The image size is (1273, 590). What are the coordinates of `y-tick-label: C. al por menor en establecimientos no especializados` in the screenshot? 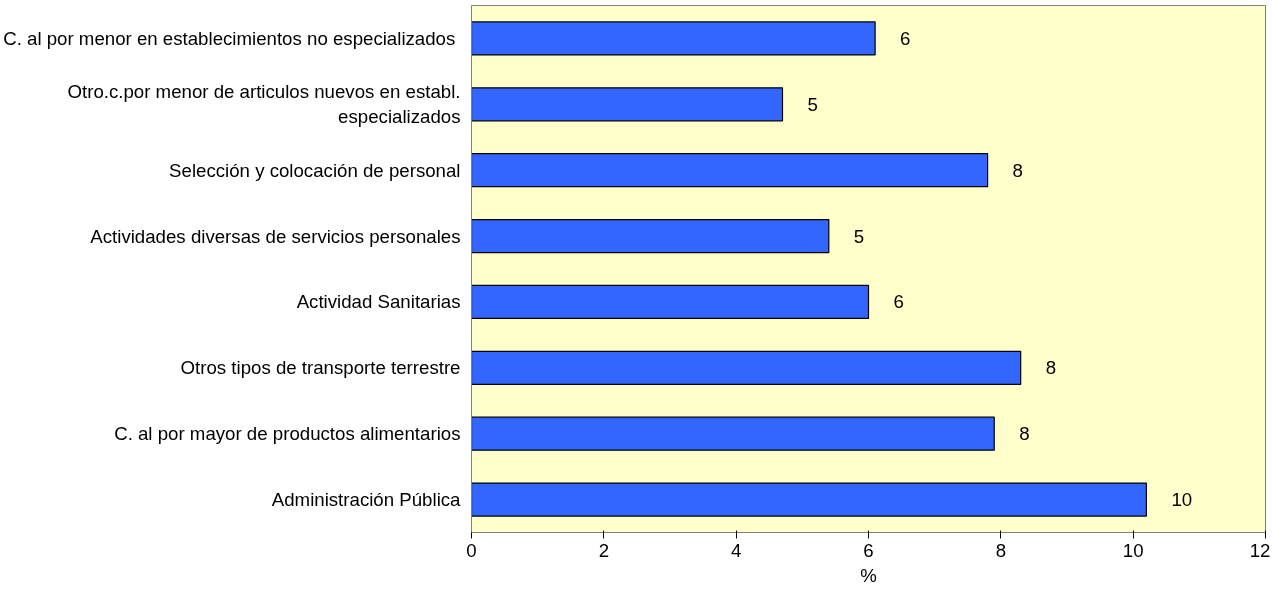 It's located at (229, 38).